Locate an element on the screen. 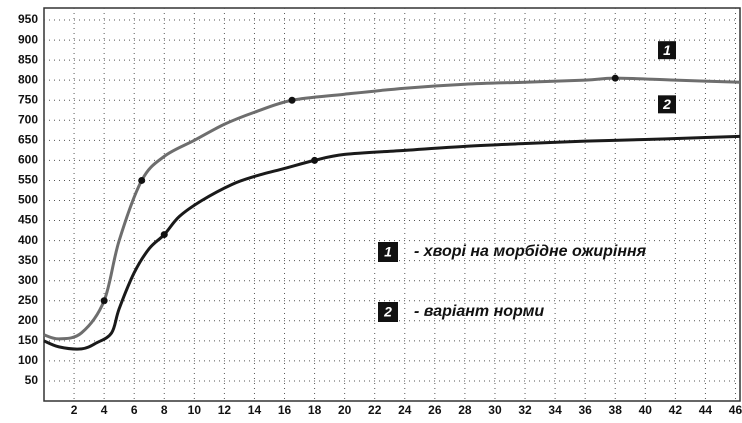 Image resolution: width=742 pixels, height=423 pixels. x-tick-label: 16 is located at coordinates (285, 410).